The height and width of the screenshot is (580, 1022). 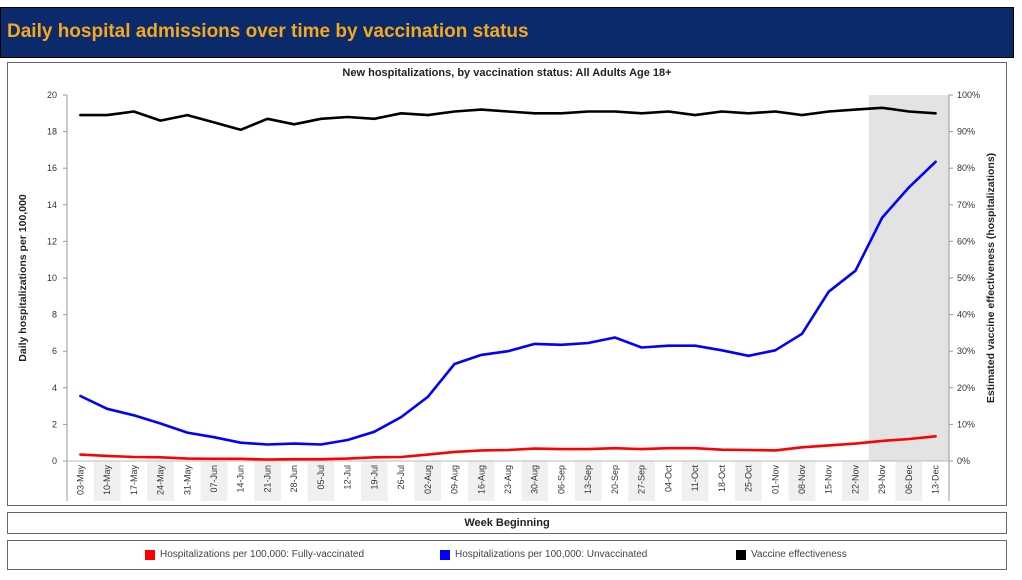 I want to click on legend-swatch-black, so click(x=741, y=554).